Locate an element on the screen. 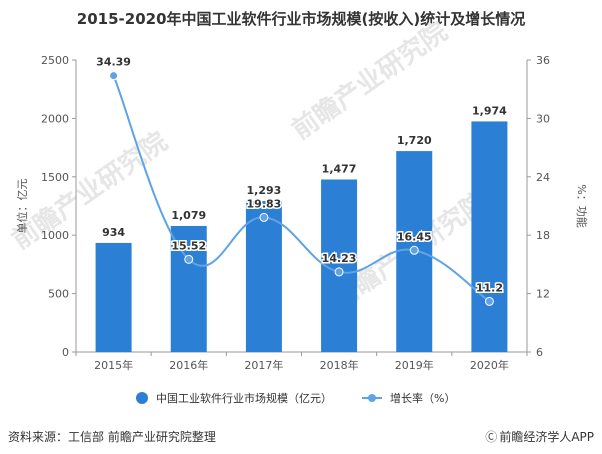 The image size is (602, 454). x-tick-label: 2018年 is located at coordinates (339, 365).